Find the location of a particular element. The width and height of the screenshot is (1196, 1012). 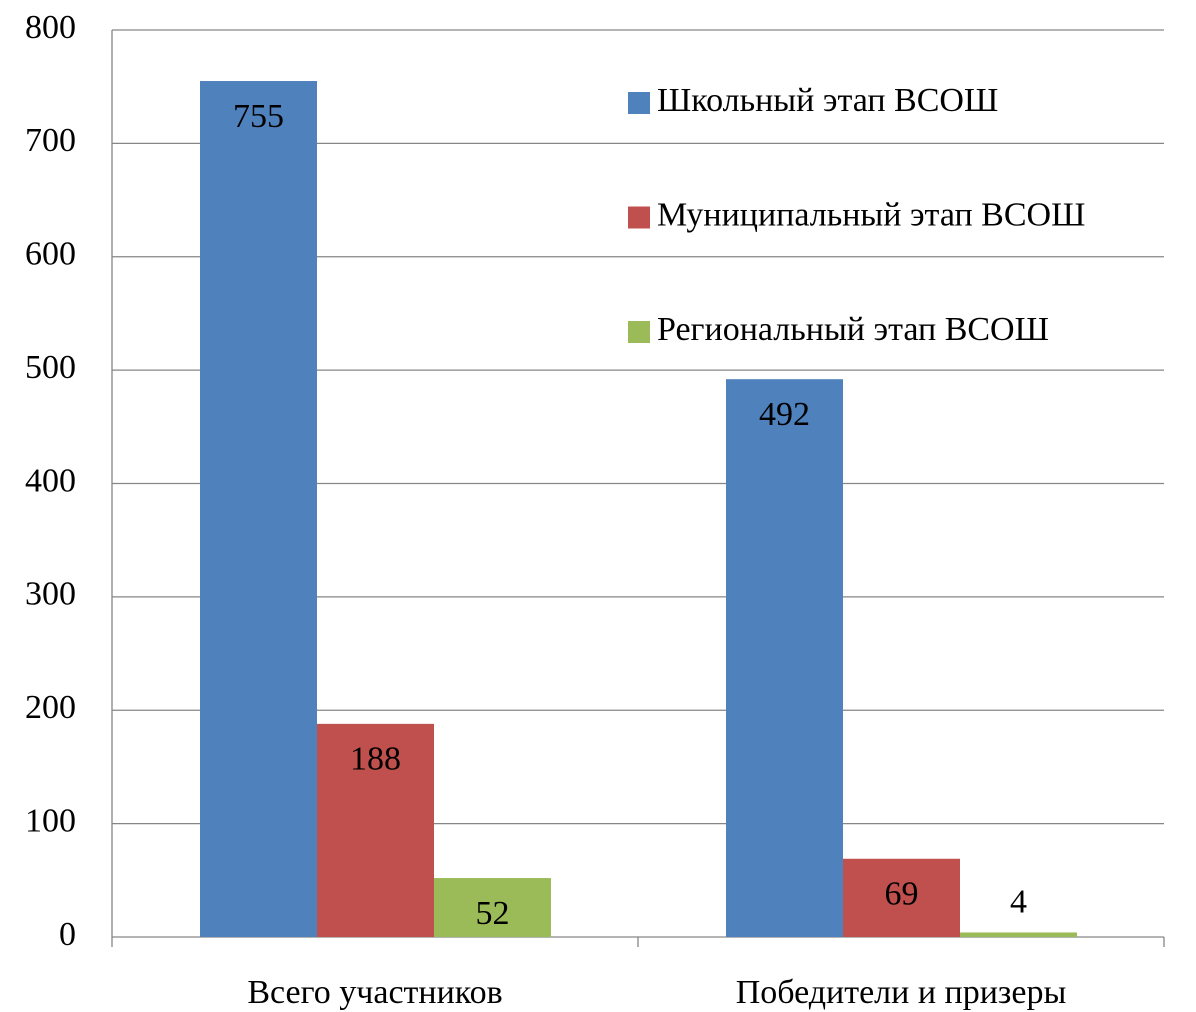

y-tick-label: 500 is located at coordinates (50, 367).